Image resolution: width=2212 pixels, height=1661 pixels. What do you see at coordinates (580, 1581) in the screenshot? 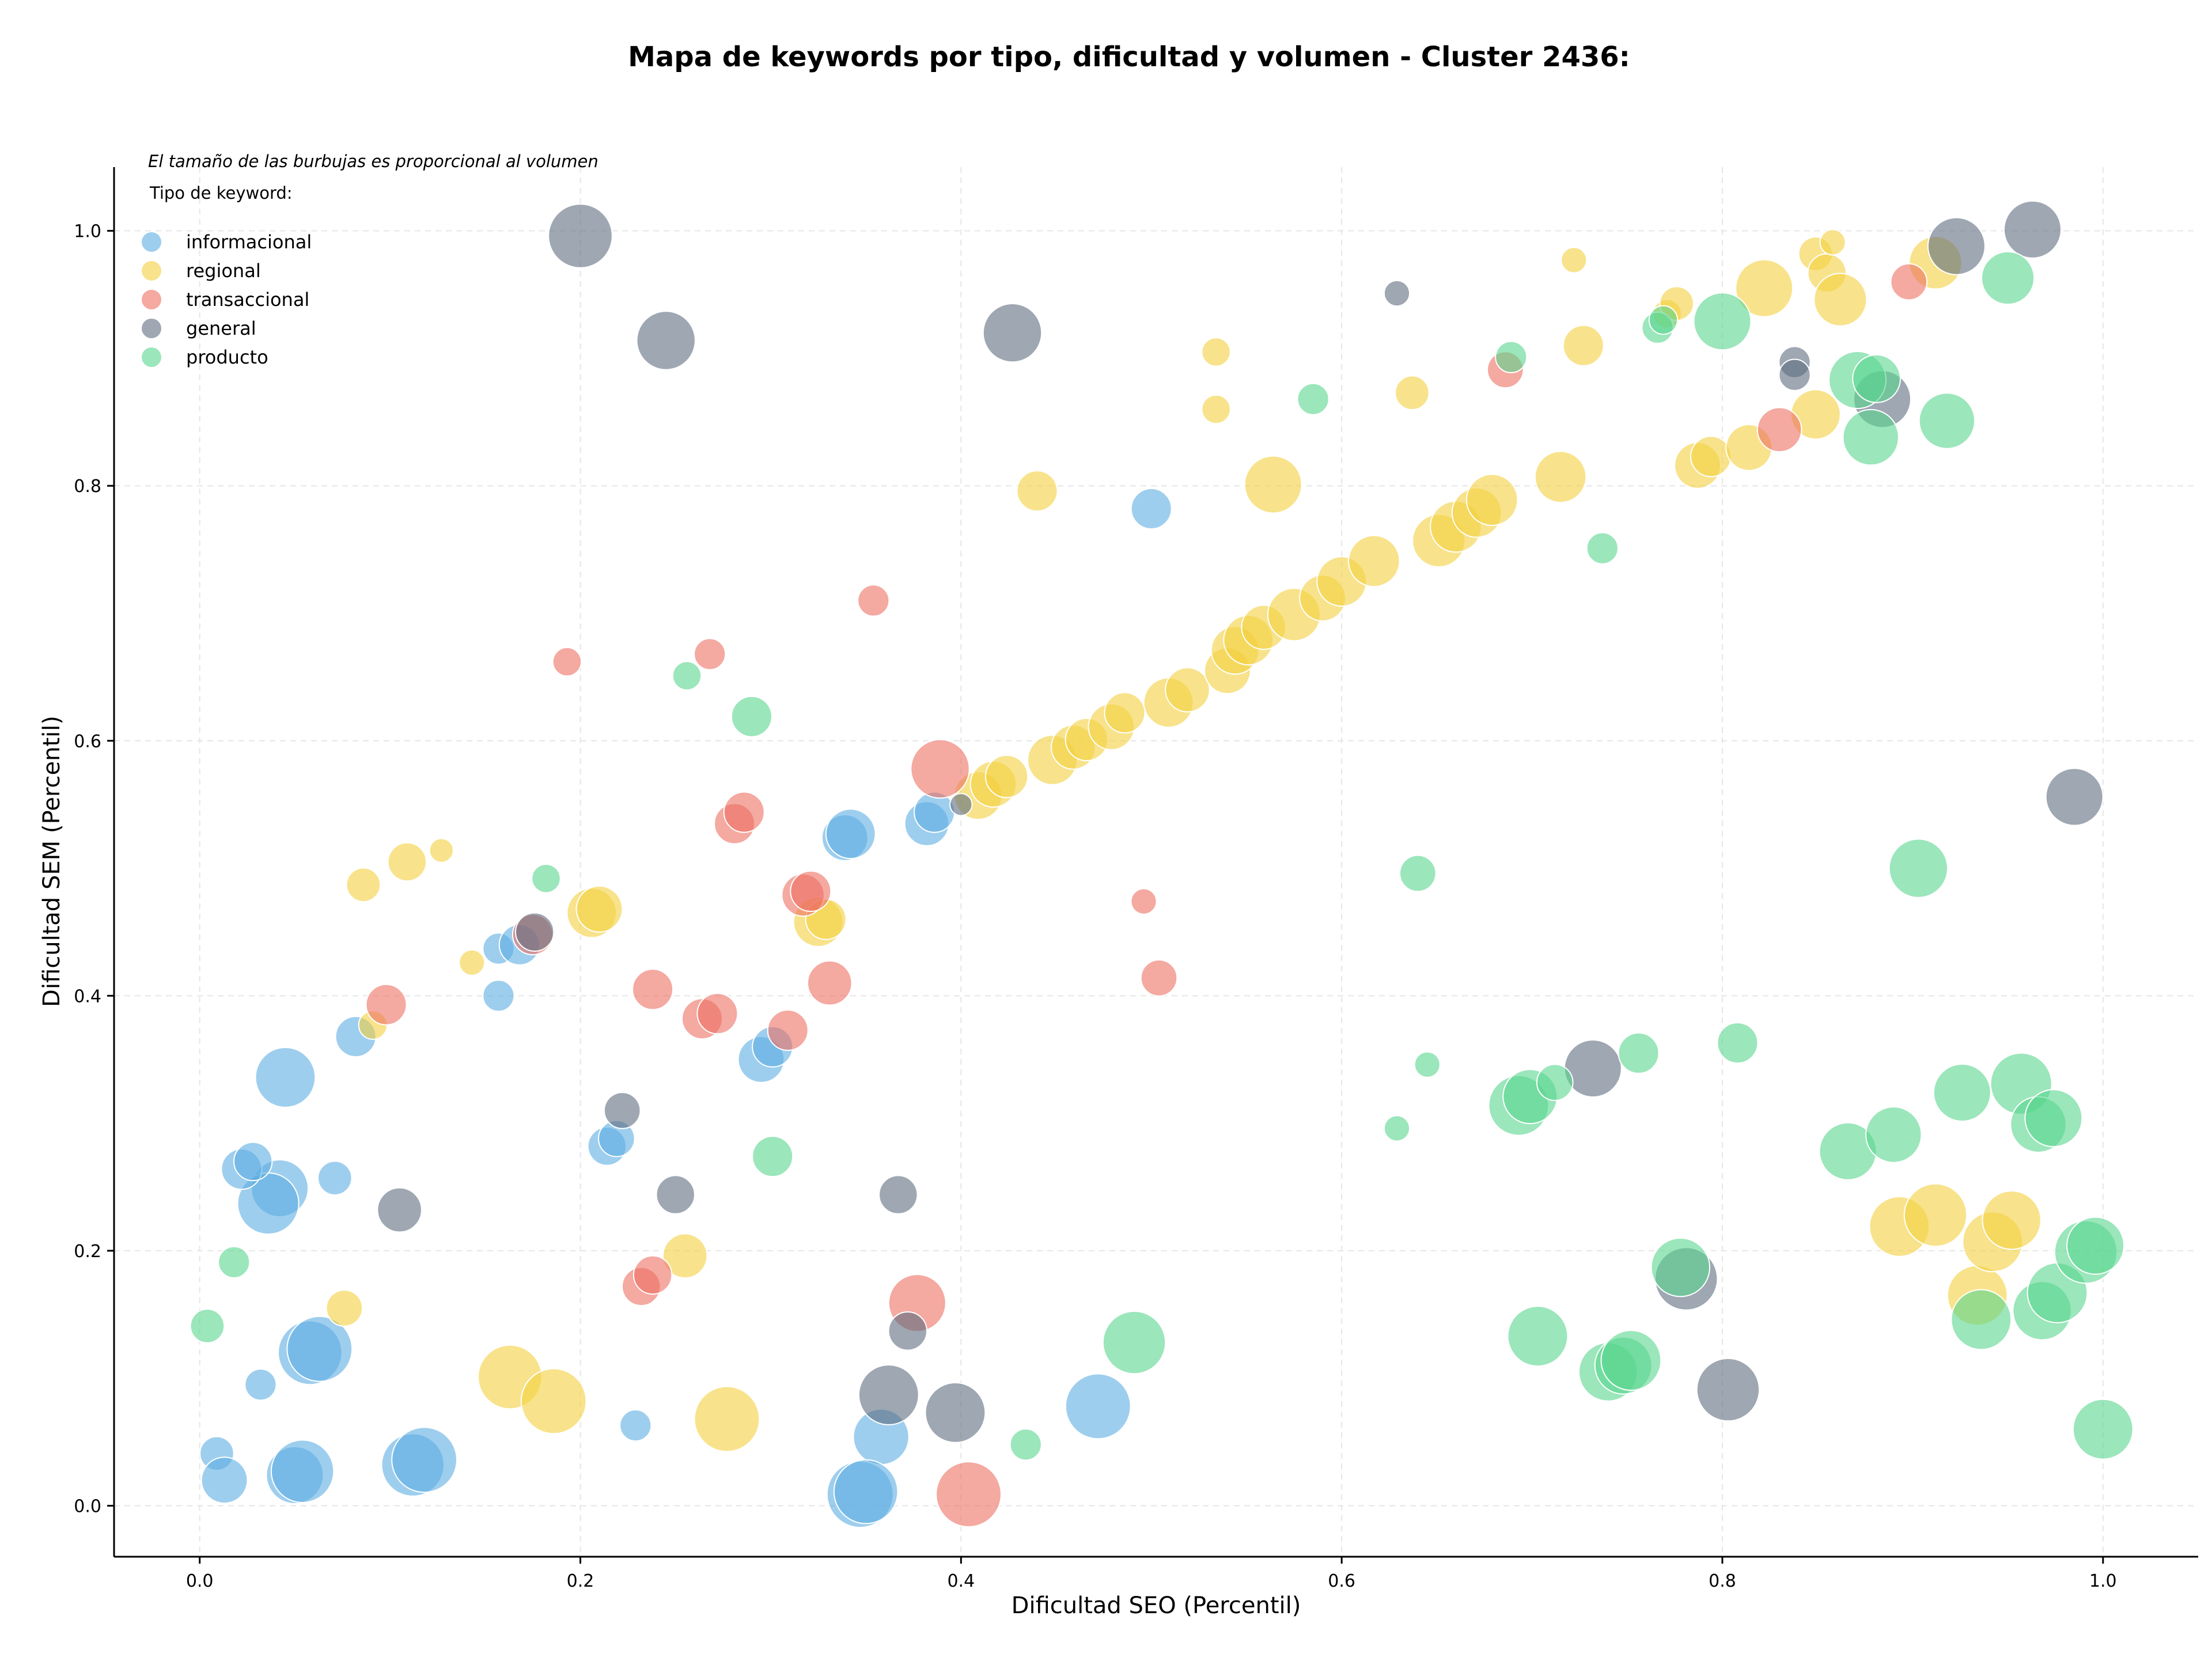
I see `x-tick-label: 0.2` at bounding box center [580, 1581].